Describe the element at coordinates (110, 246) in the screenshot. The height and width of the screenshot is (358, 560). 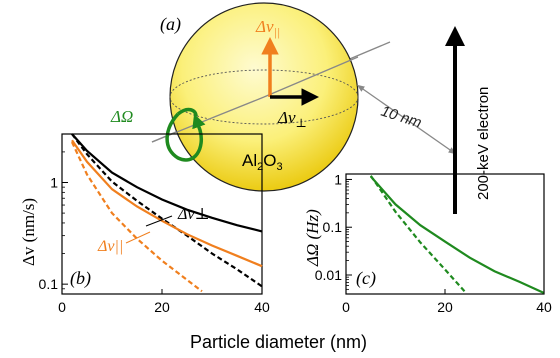
I see `series-label-parallel: Δv||` at that location.